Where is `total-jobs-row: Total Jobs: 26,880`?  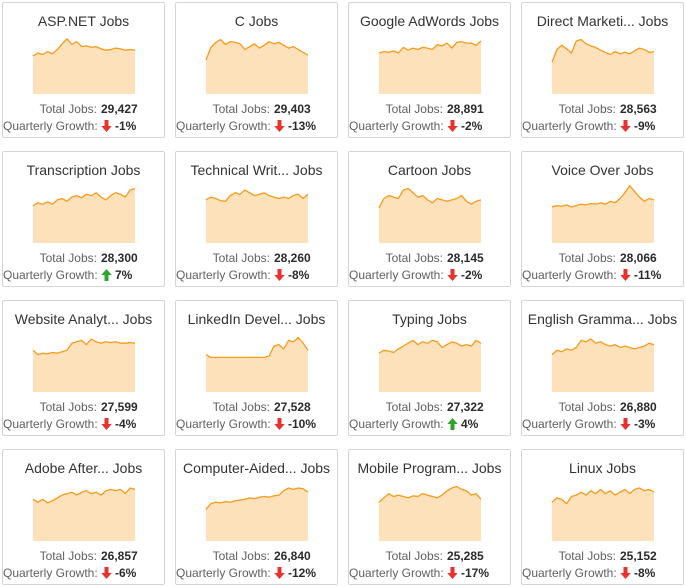
total-jobs-row: Total Jobs: 26,880 is located at coordinates (602, 406).